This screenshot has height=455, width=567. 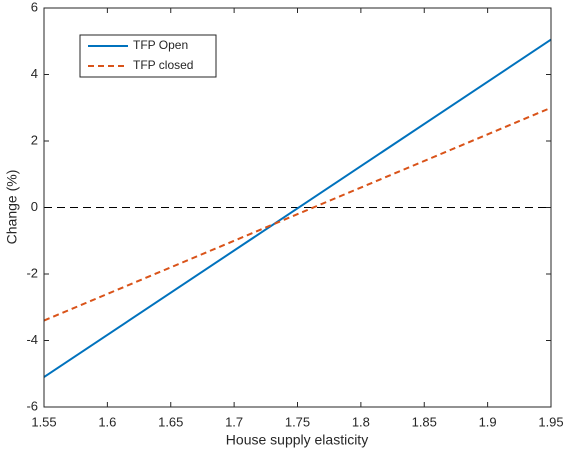 What do you see at coordinates (488, 421) in the screenshot?
I see `x-tick-label: 1.9` at bounding box center [488, 421].